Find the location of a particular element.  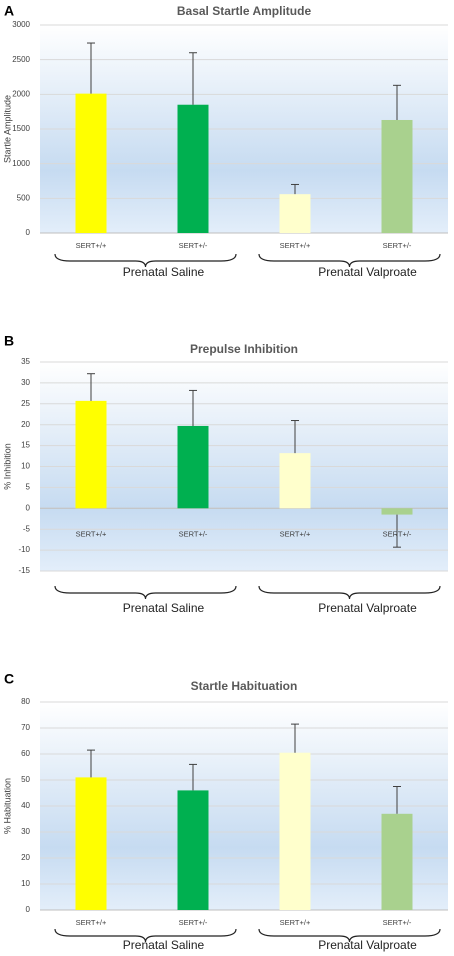

y-tick-label: 500 is located at coordinates (24, 197).